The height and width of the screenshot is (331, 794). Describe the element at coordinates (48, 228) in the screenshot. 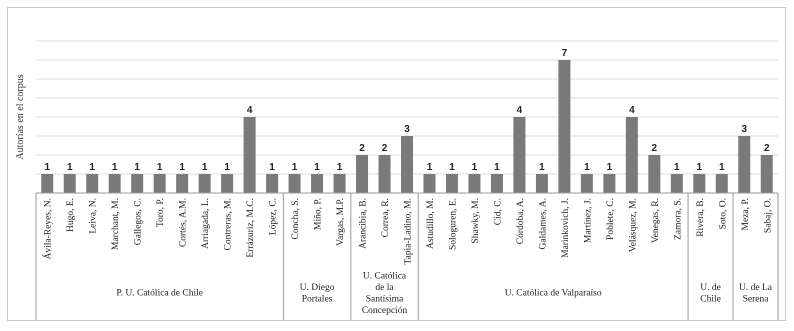

I see `tick-label: Ávila-Reyes, N.` at that location.